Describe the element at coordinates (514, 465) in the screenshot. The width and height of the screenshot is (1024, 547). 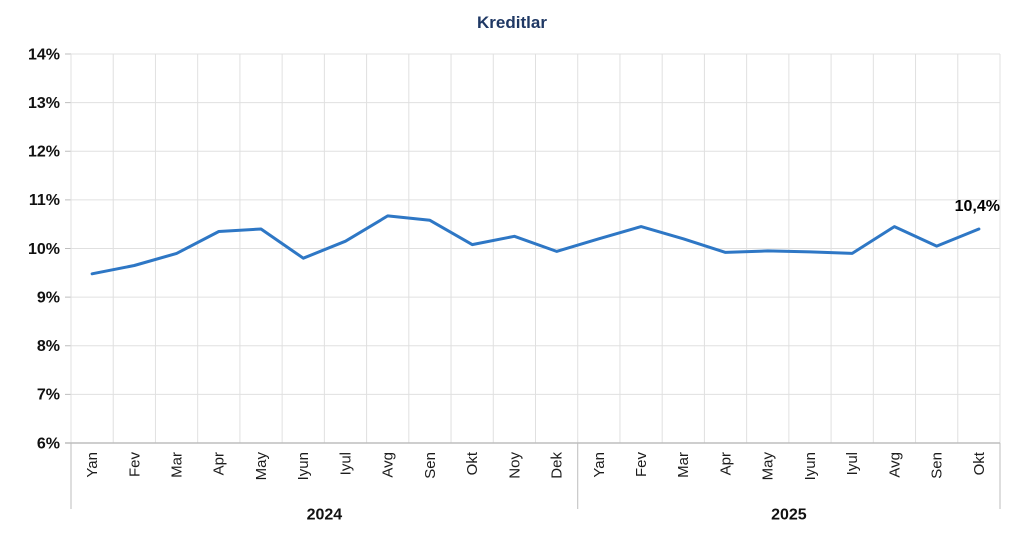
I see `x-axis-month-label: Noy` at that location.